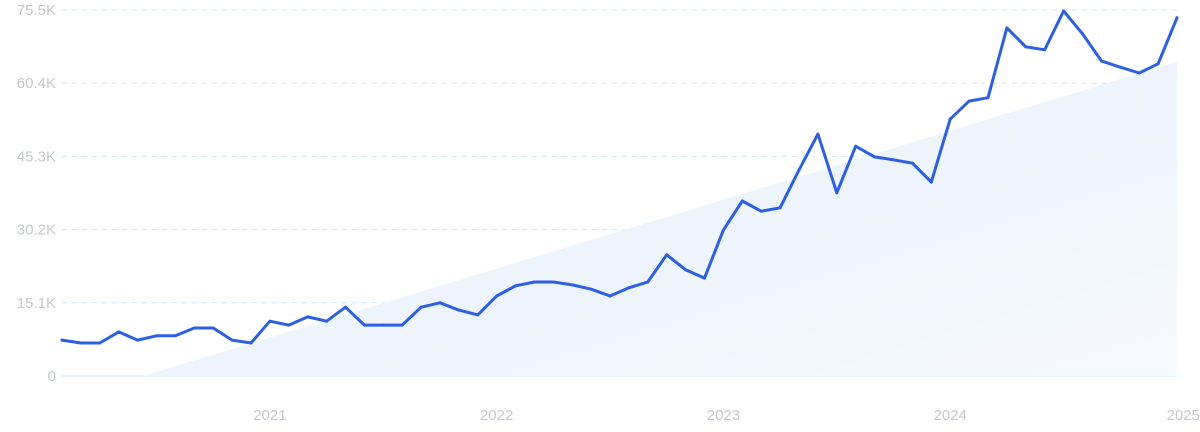  What do you see at coordinates (36, 193) in the screenshot?
I see `y-axis: 0 15.1K 30.2K 45.3K 60.4K 75.5K` at bounding box center [36, 193].